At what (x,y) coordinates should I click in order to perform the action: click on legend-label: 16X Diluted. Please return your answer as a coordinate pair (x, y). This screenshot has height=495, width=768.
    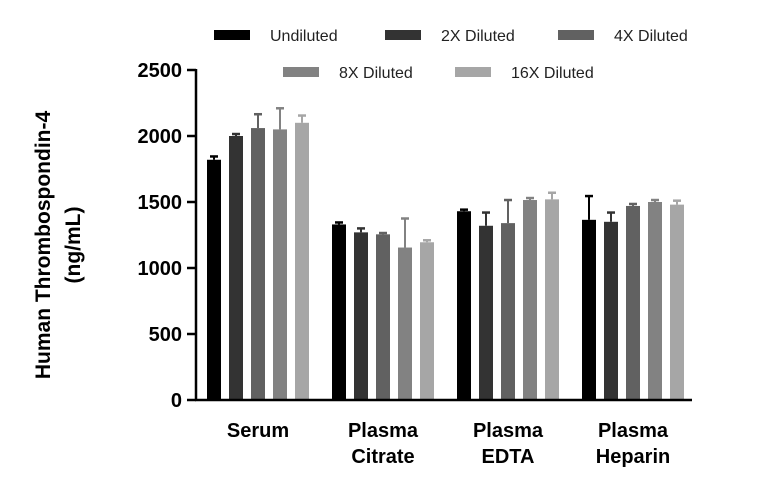
    Looking at the image, I should click on (552, 73).